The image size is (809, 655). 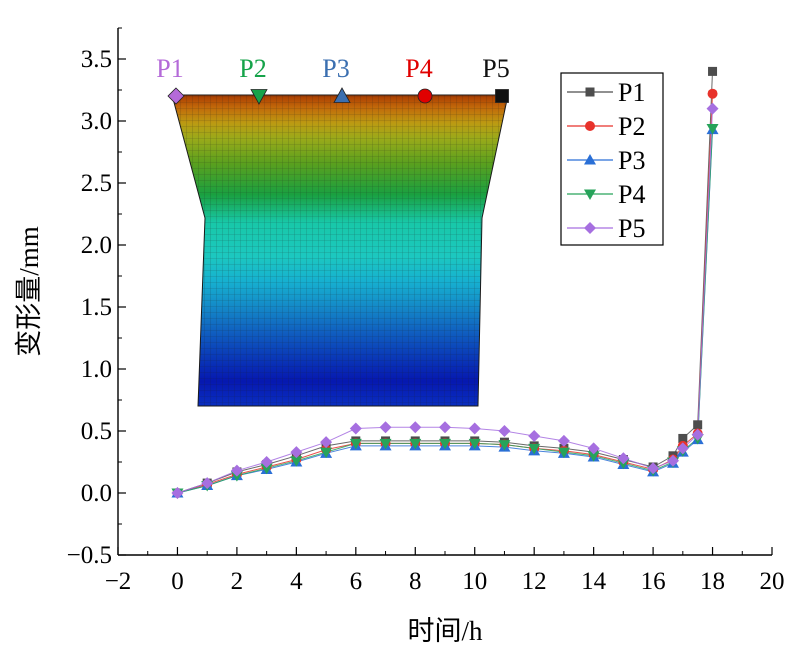 What do you see at coordinates (176, 96) in the screenshot?
I see `probe-marker-p1` at bounding box center [176, 96].